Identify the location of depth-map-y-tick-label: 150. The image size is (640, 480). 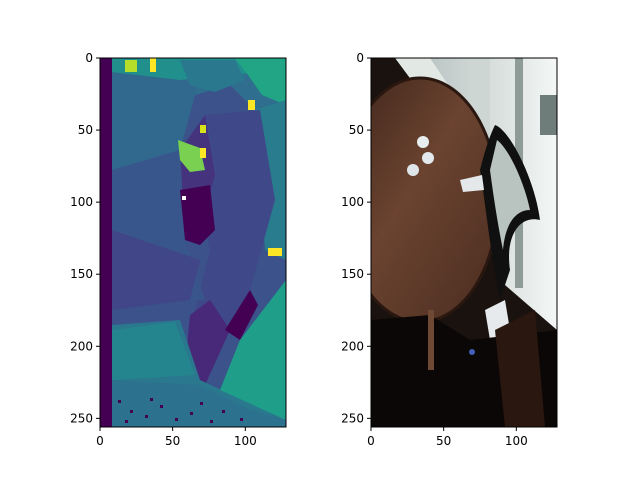
(81, 274).